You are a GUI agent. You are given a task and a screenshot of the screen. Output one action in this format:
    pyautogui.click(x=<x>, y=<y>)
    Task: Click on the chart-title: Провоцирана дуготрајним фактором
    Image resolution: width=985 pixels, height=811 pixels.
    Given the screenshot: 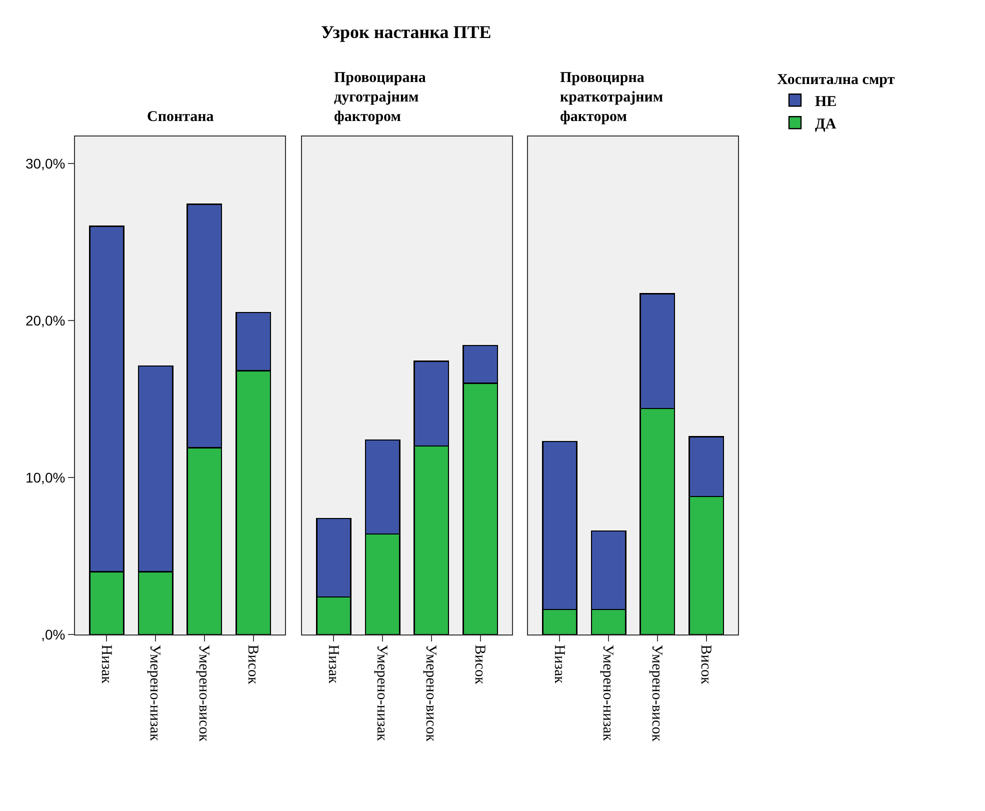 What is the action you would take?
    pyautogui.click(x=380, y=97)
    